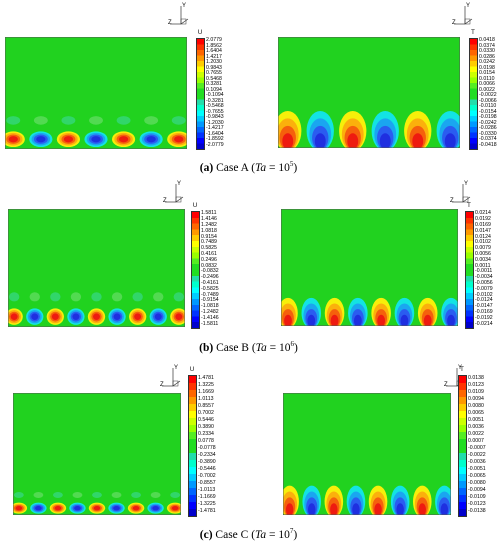 The width and height of the screenshot is (497, 550). Describe the element at coordinates (487, 84) in the screenshot. I see `legend-tick-label: 0.0066` at that location.